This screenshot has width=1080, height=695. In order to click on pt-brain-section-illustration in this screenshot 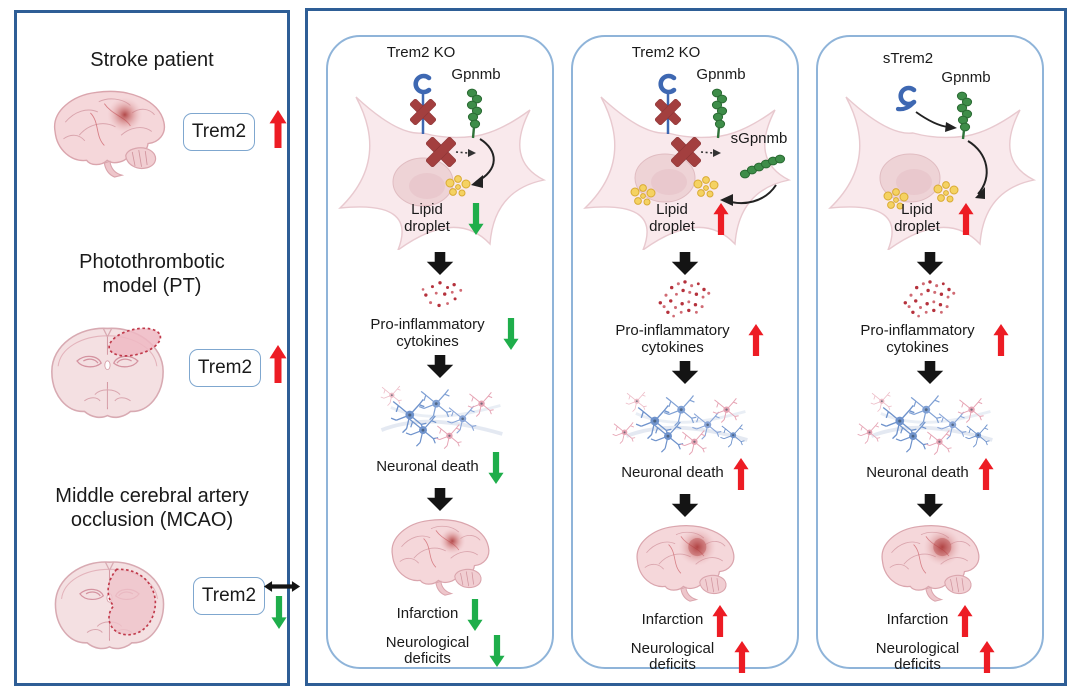, I will do `click(108, 375)`.